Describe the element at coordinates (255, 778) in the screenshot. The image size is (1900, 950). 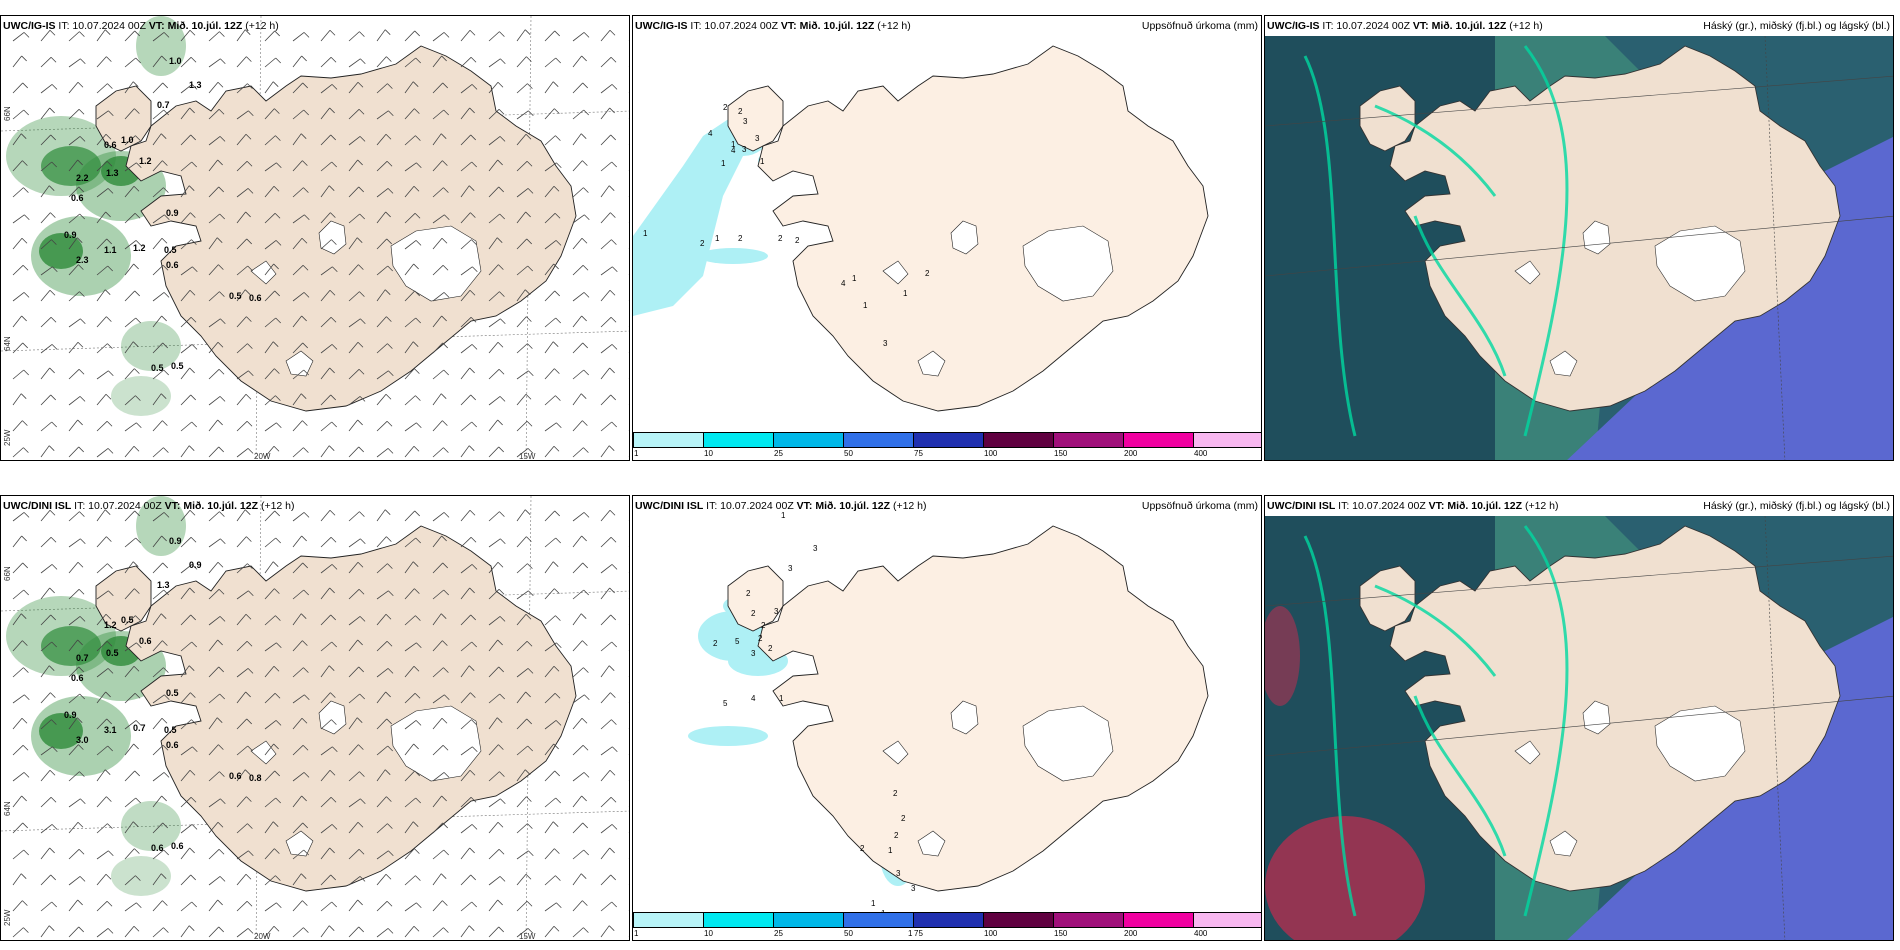
I see `precip-value-label: 0.8` at that location.